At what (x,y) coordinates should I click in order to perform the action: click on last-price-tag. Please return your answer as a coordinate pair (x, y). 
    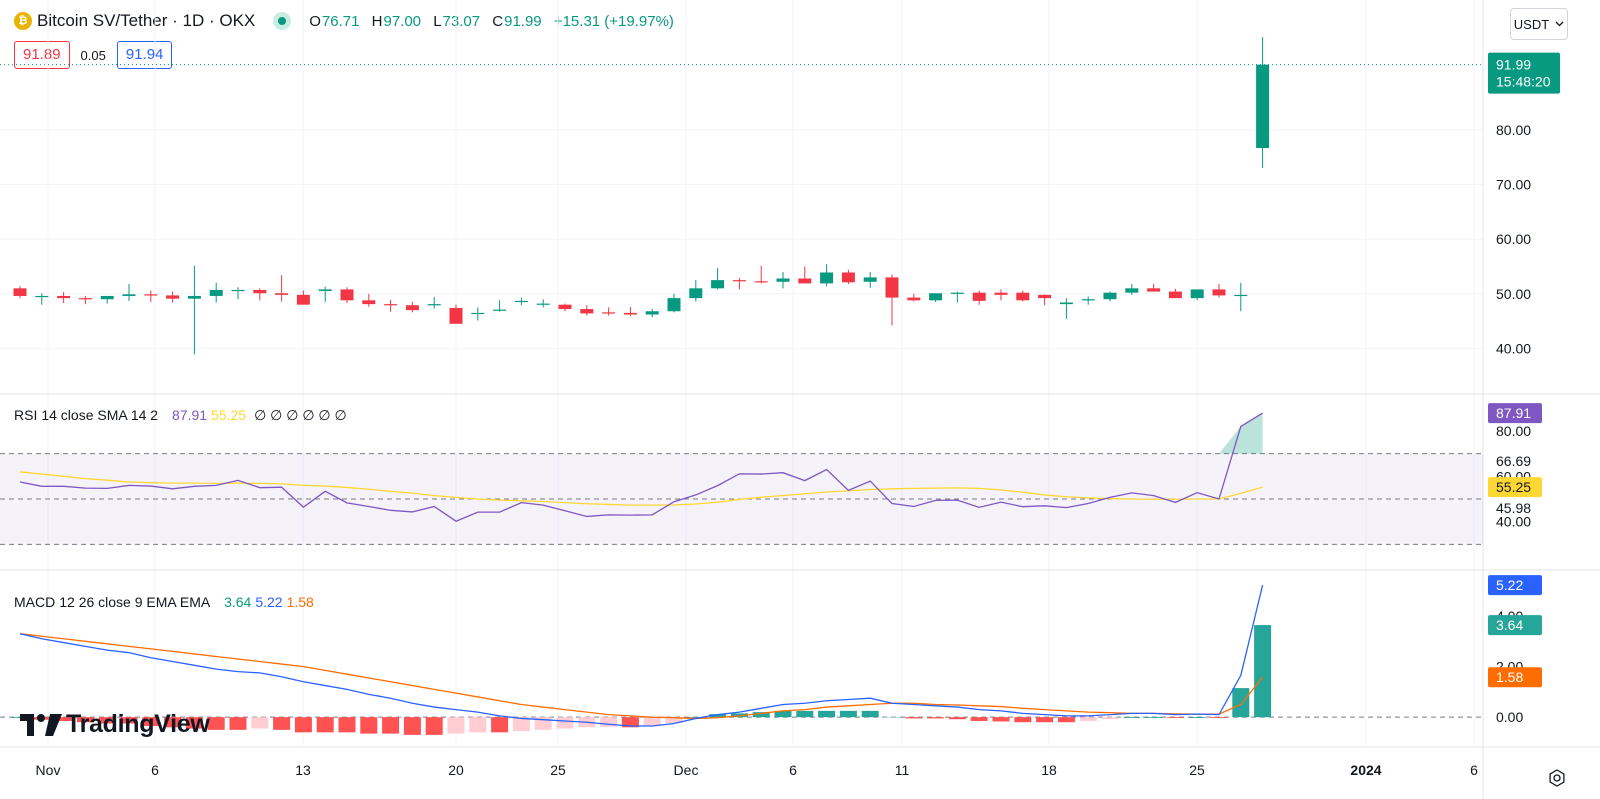
    Looking at the image, I should click on (1524, 73).